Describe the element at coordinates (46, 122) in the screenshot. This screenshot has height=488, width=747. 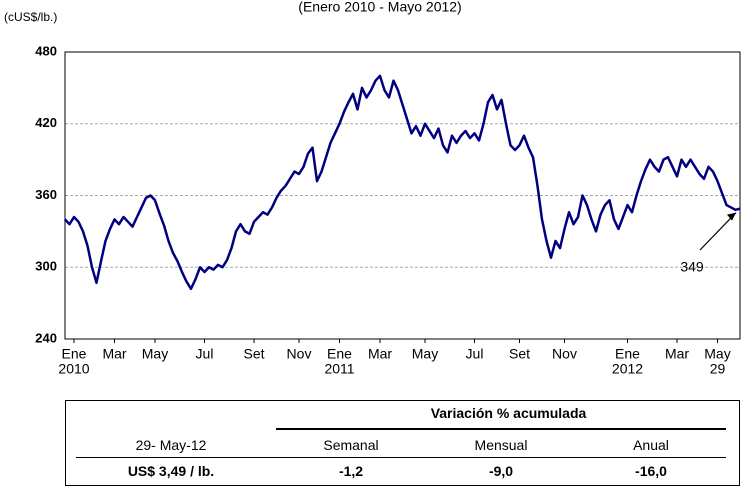
I see `y-tick-label: 420` at that location.